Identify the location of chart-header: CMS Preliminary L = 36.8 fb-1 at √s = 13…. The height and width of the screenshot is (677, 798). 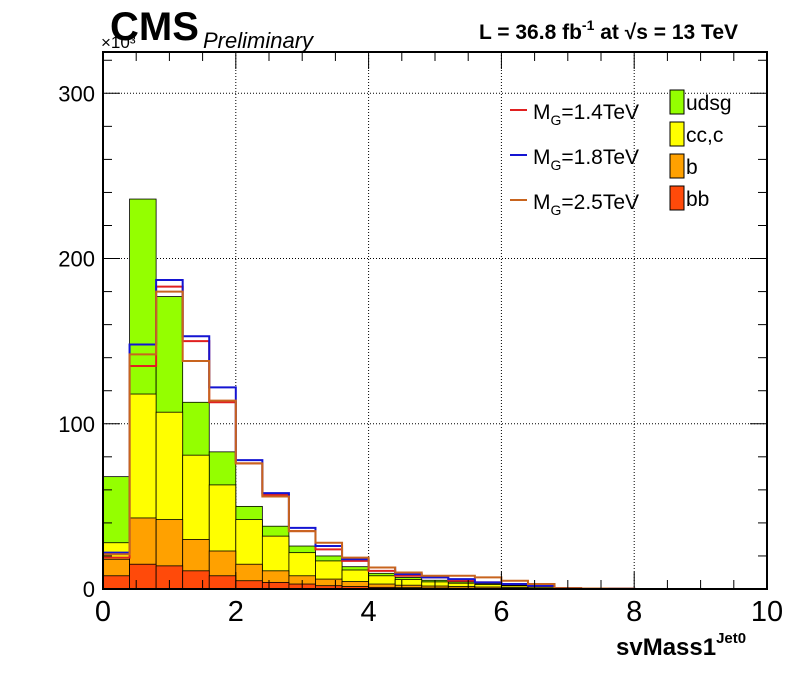
(424, 29).